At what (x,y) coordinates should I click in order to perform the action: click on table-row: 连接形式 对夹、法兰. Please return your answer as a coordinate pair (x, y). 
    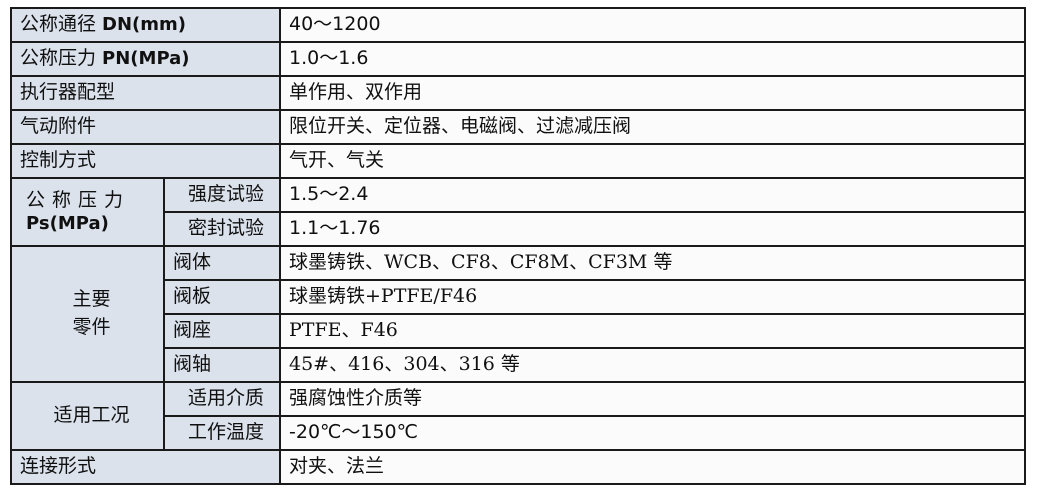
    Looking at the image, I should click on (518, 467).